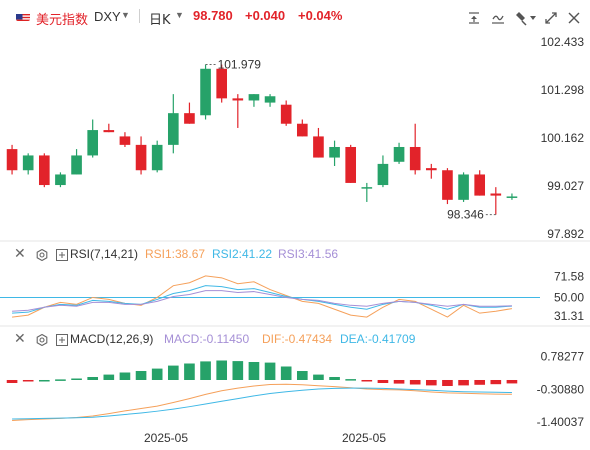 This screenshot has height=450, width=590. Describe the element at coordinates (213, 15) in the screenshot. I see `last-price: 98.780` at that location.